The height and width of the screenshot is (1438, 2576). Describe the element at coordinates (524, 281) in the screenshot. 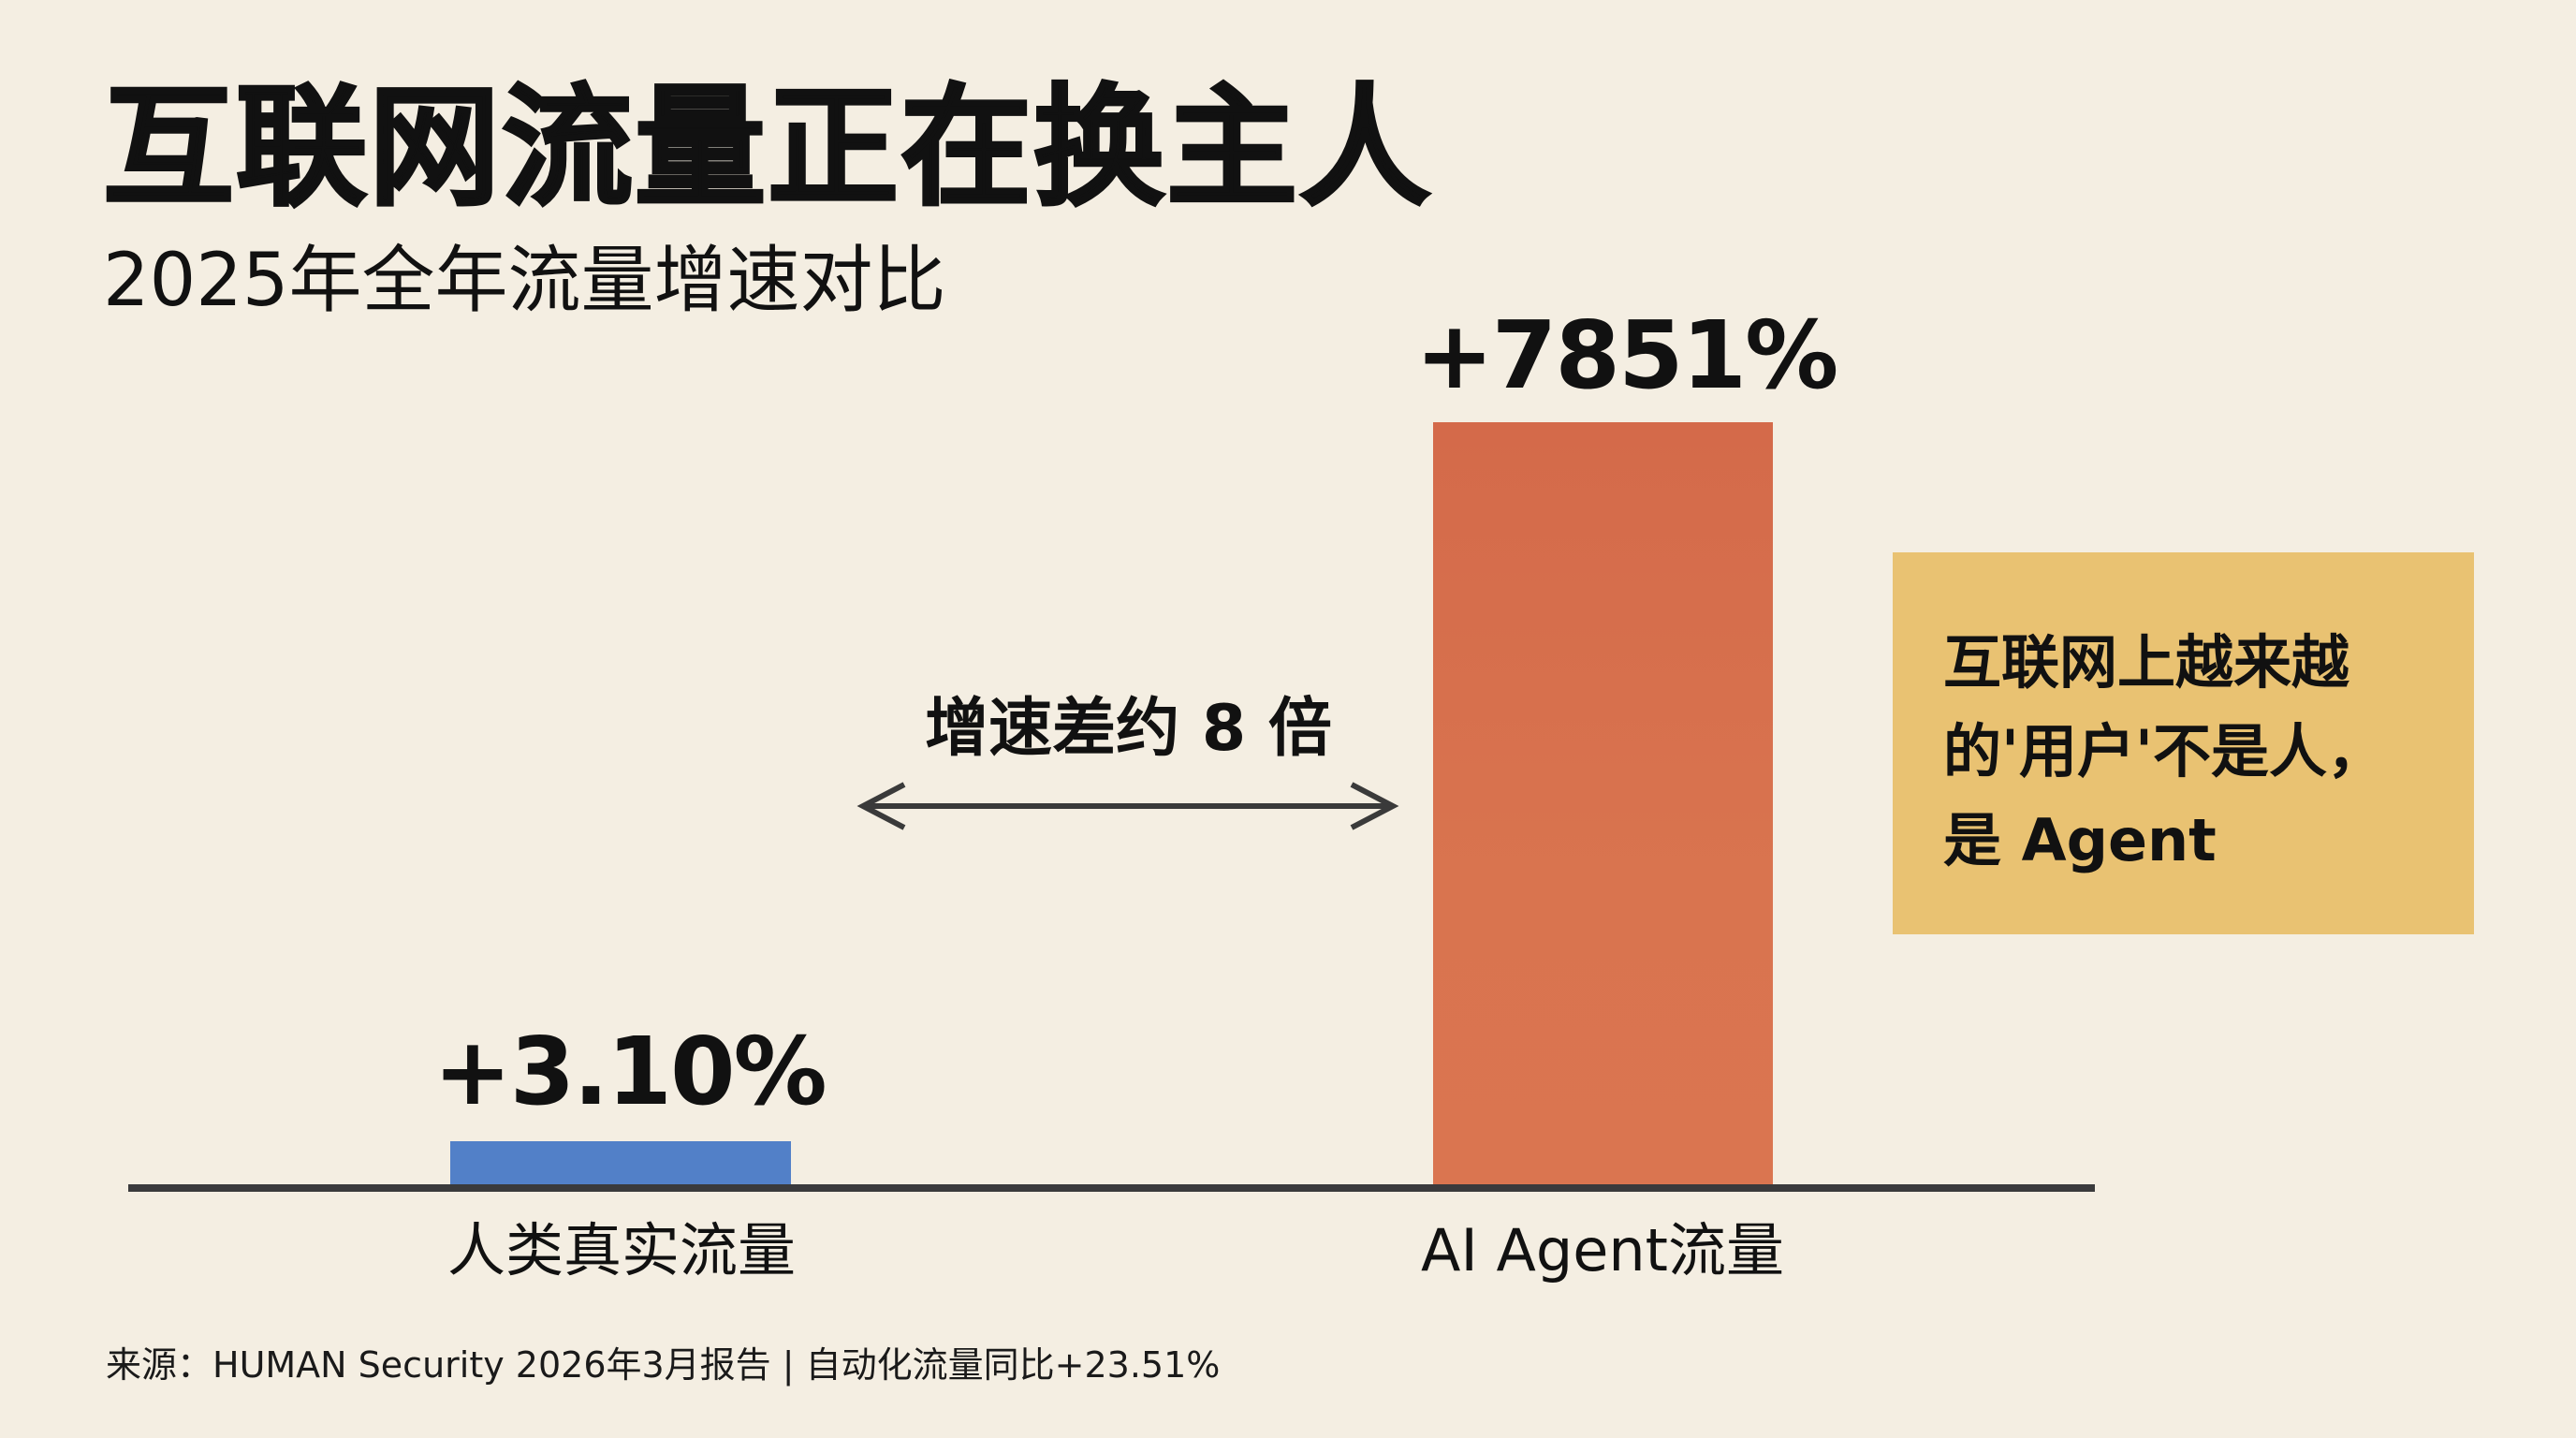

I see `page-subtitle: 2025年全年流量增速对比` at that location.